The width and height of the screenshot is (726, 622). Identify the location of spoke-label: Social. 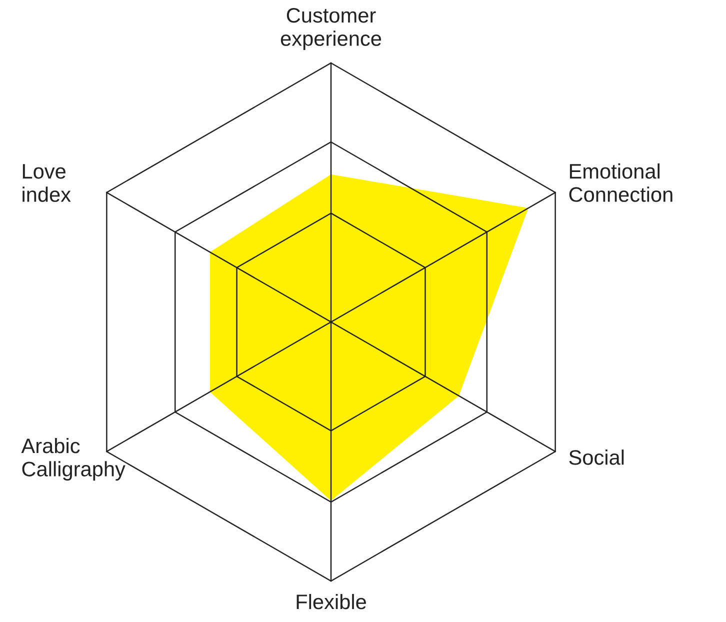
(596, 457).